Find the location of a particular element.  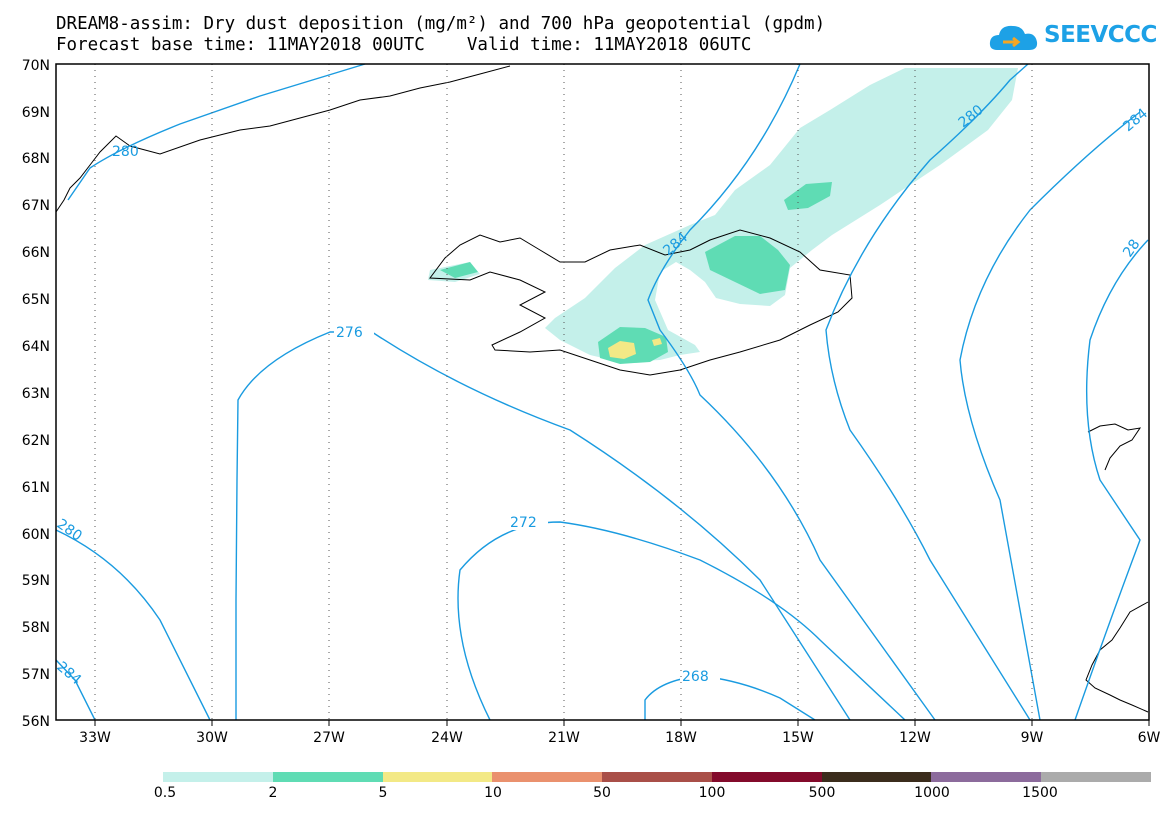

lat-label: 60N is located at coordinates (36, 535).